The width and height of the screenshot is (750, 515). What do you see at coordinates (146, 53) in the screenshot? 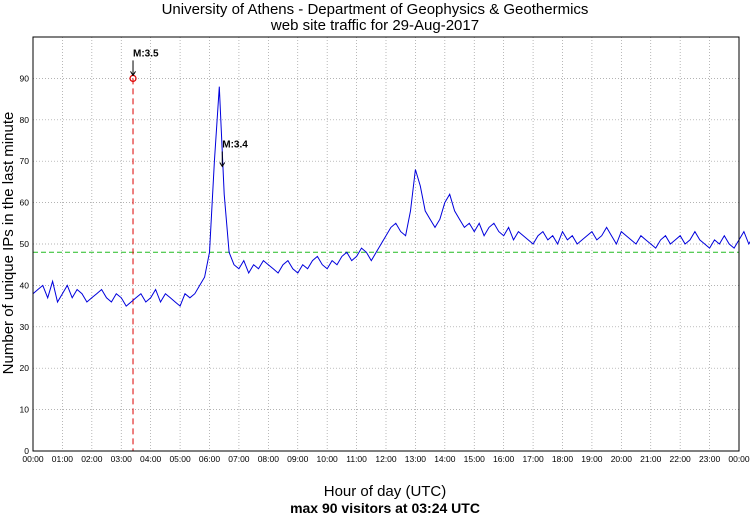
I see `event-label: M:3.5` at bounding box center [146, 53].